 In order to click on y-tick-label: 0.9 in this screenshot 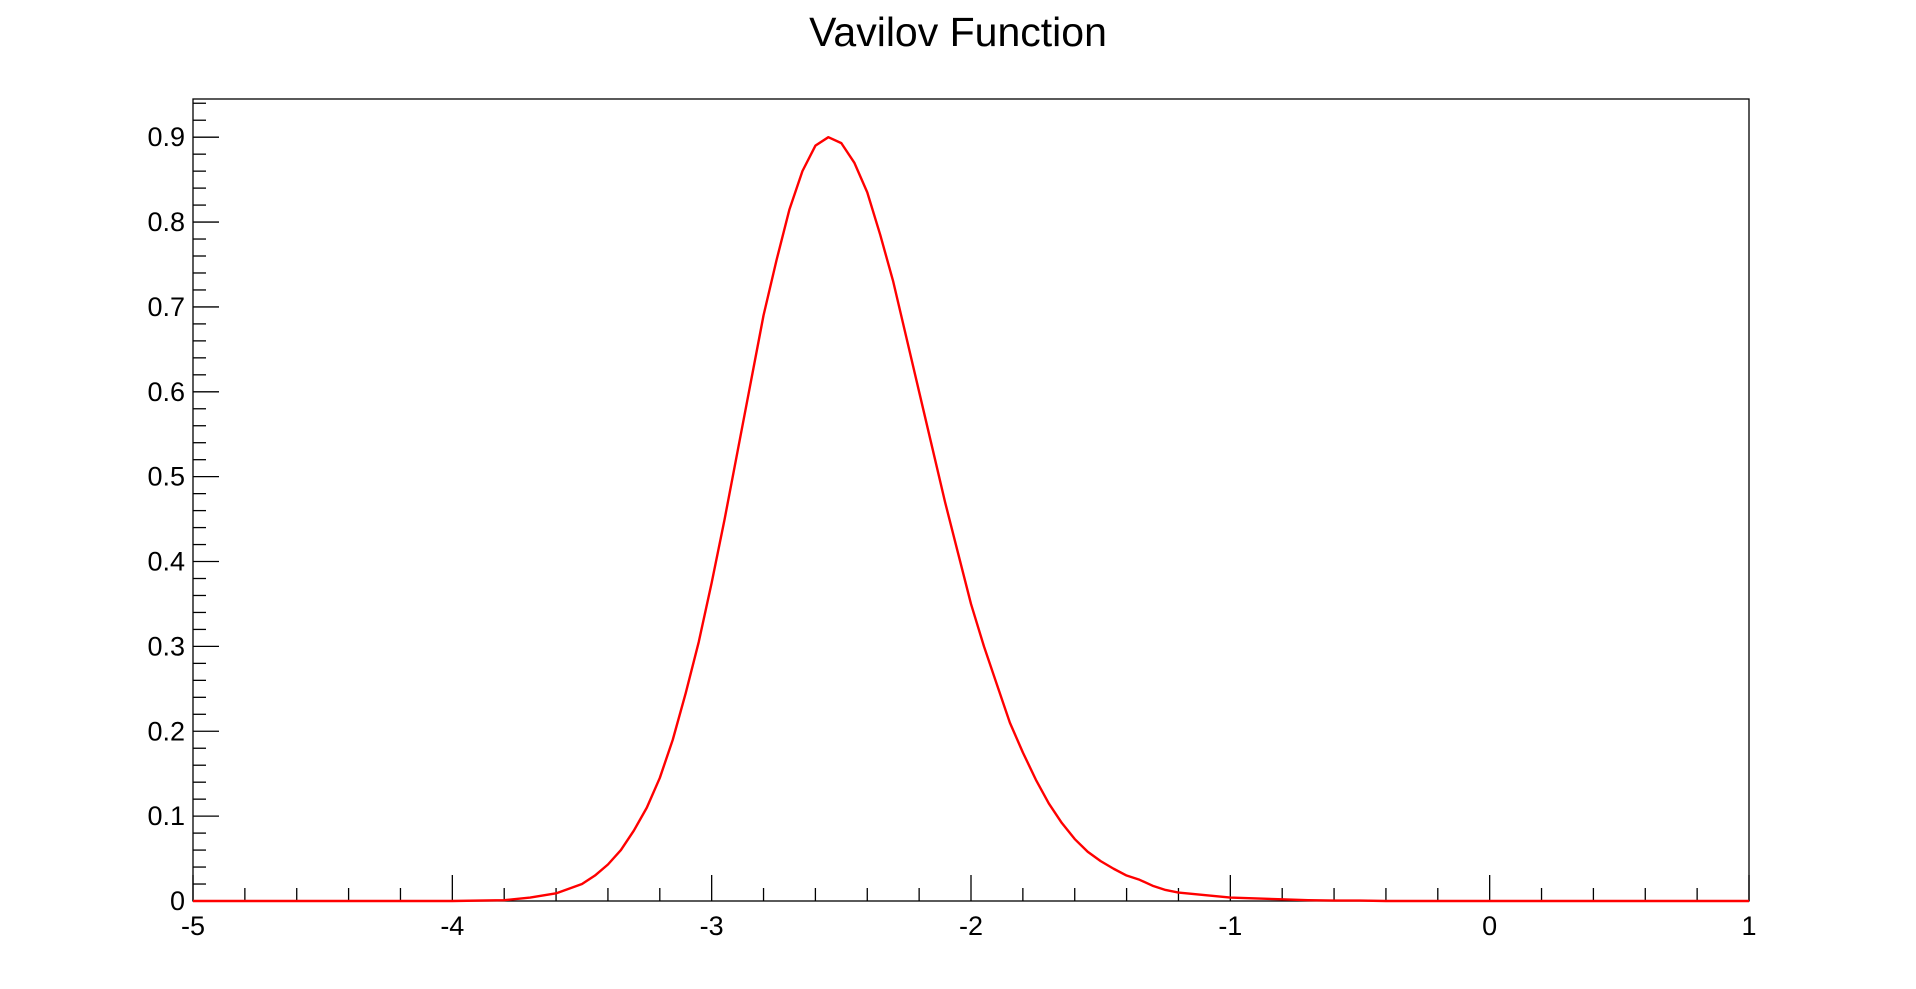, I will do `click(166, 137)`.